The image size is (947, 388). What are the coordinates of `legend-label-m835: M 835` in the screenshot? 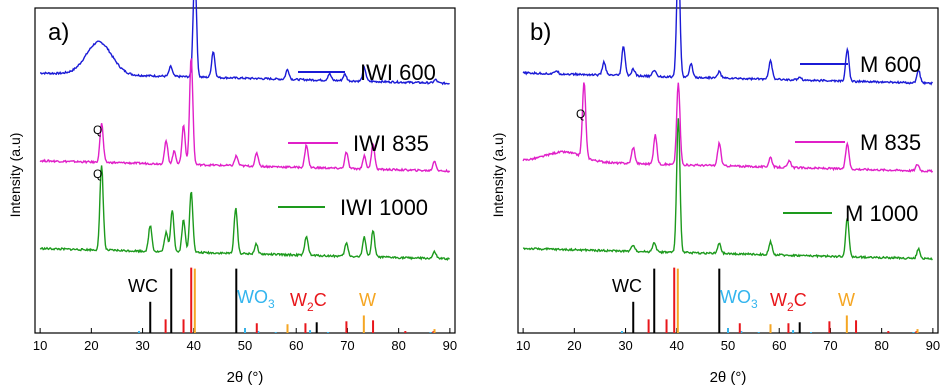 It's located at (890, 142).